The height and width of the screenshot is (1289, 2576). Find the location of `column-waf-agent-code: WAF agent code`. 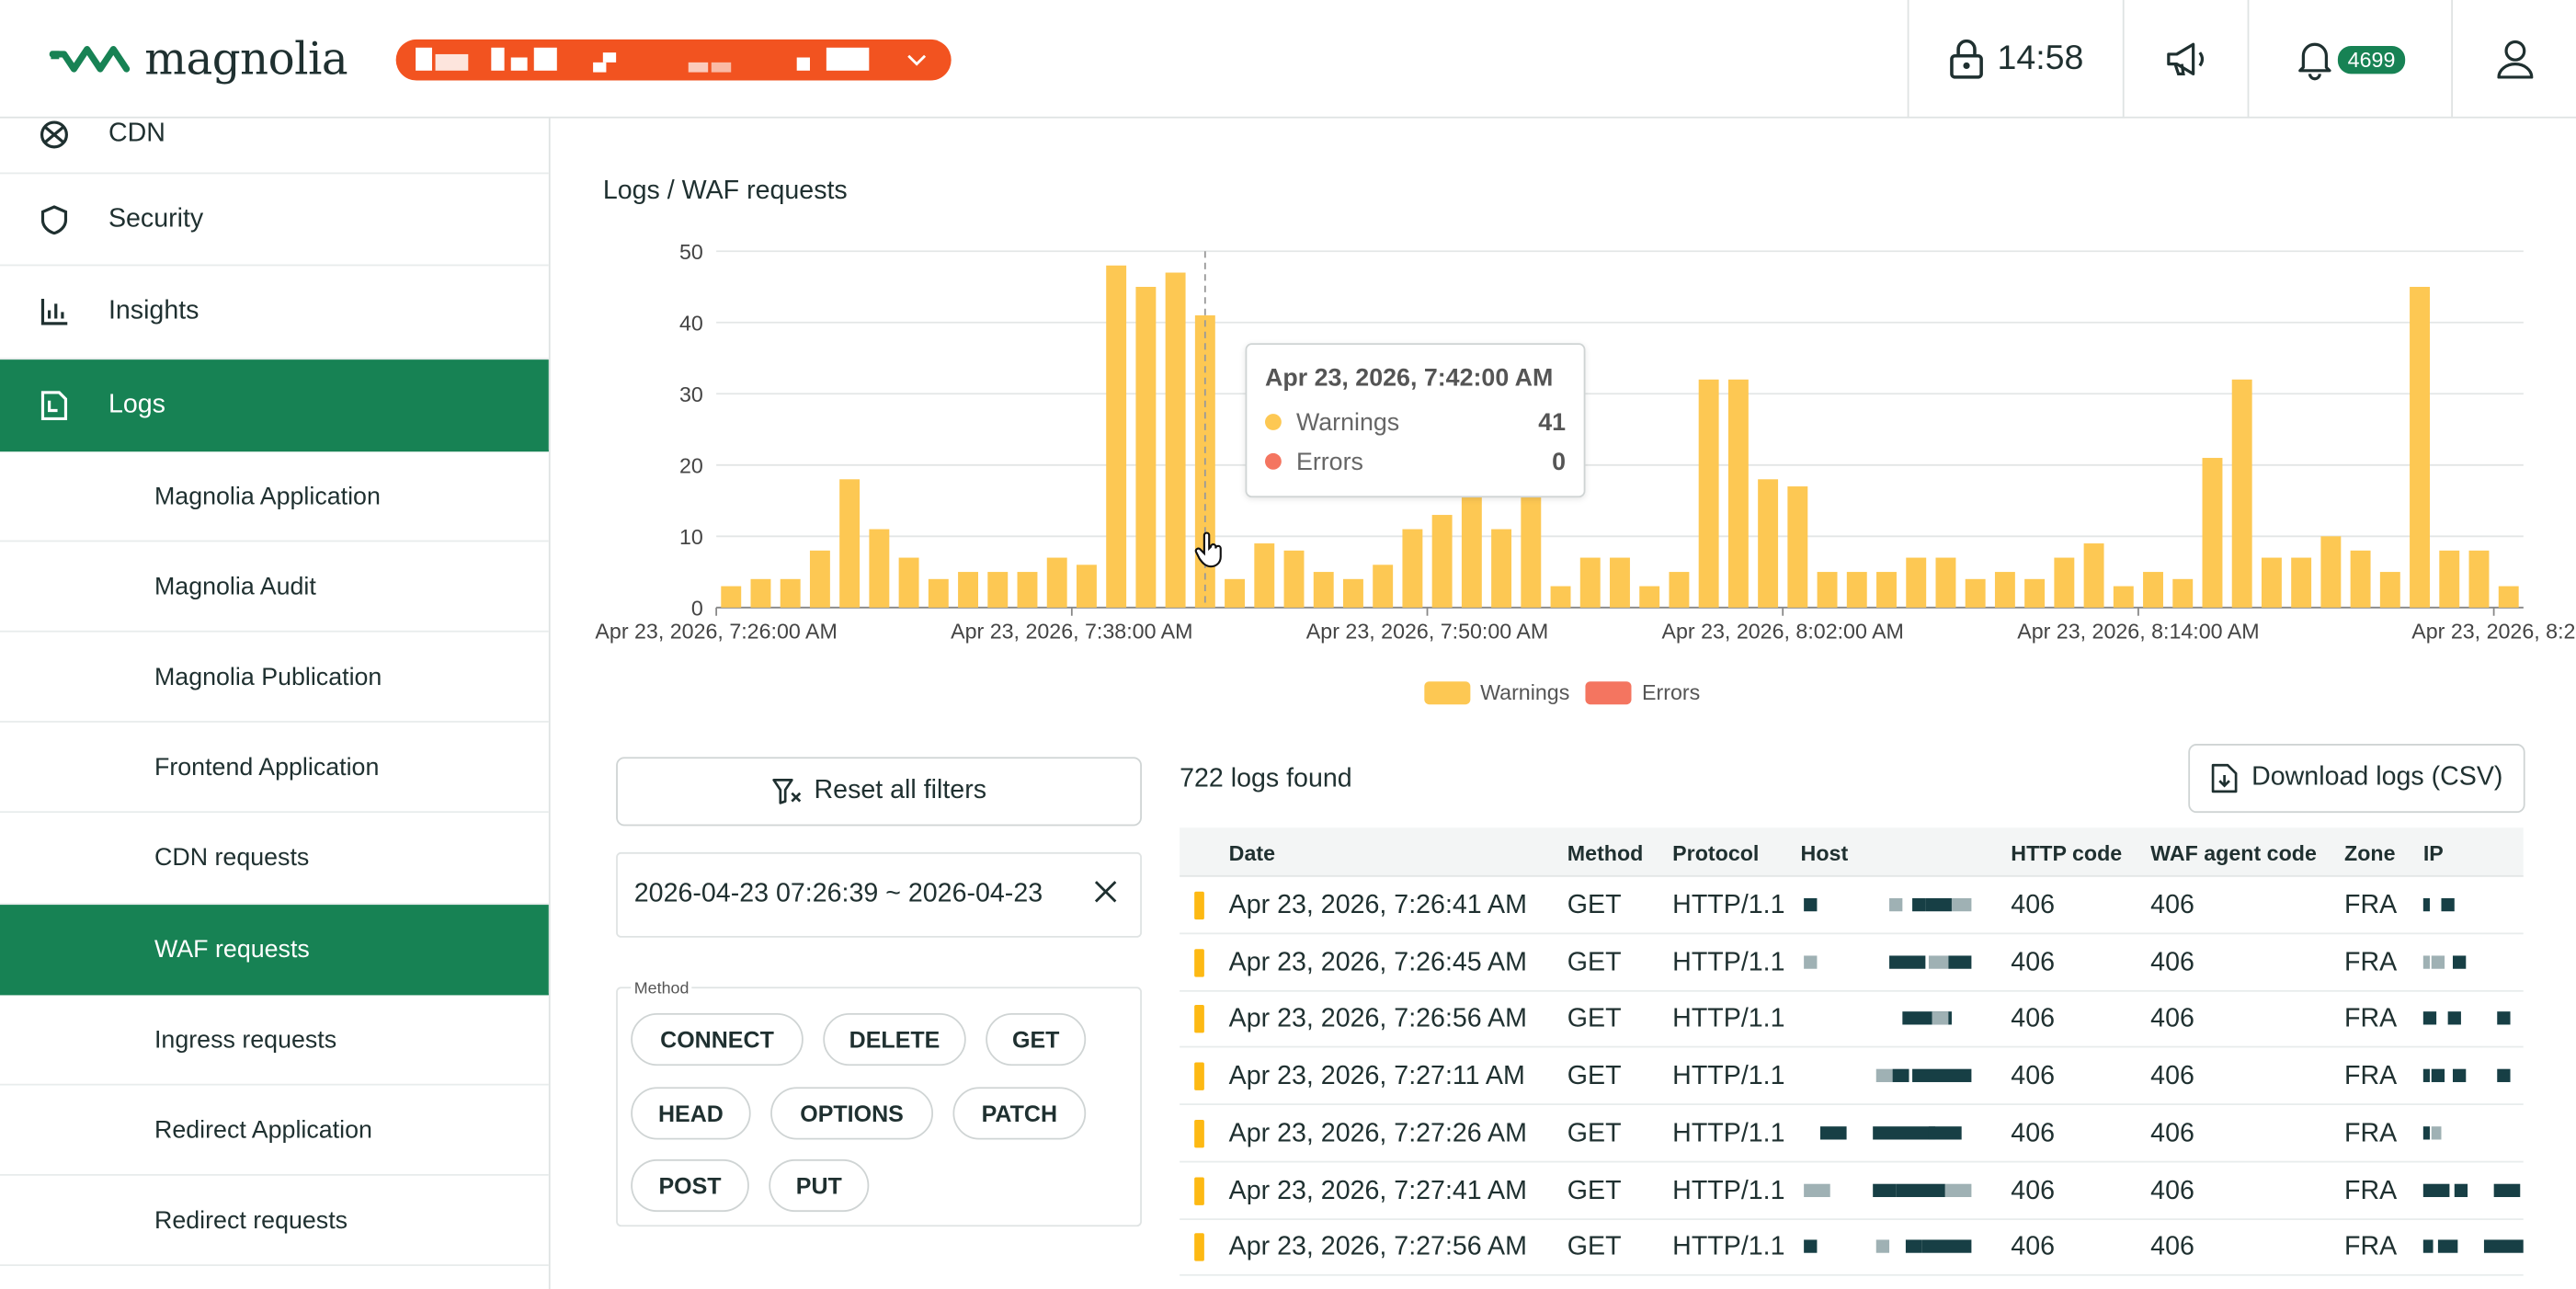

column-waf-agent-code: WAF agent code is located at coordinates (2233, 853).